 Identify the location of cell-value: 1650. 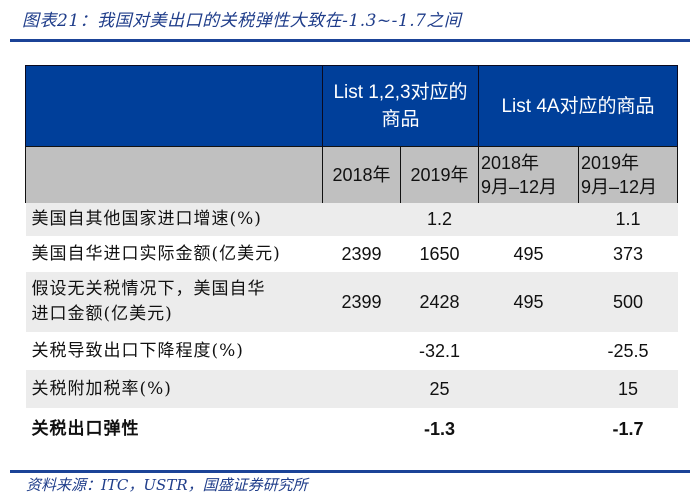
(439, 254).